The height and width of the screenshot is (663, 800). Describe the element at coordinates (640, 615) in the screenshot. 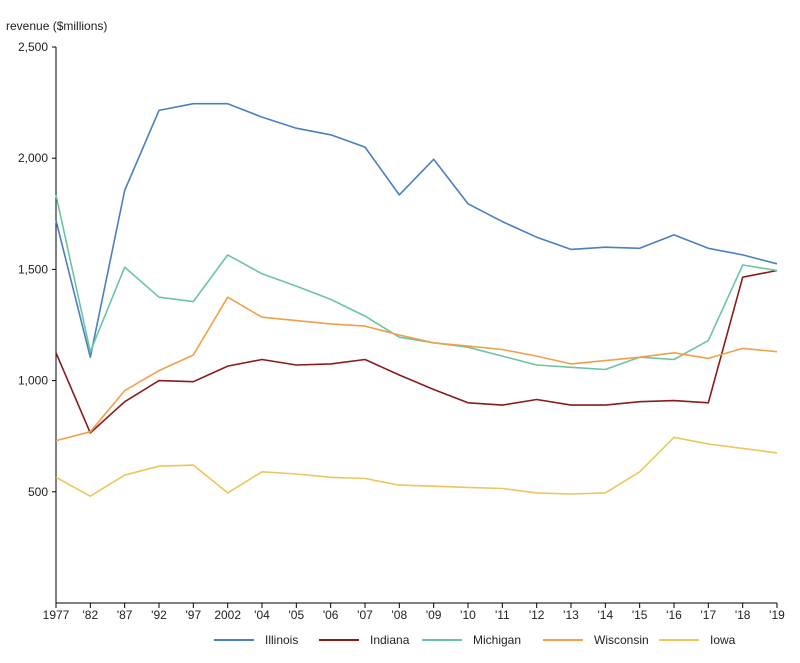

I see `x-tick-label: '15` at that location.